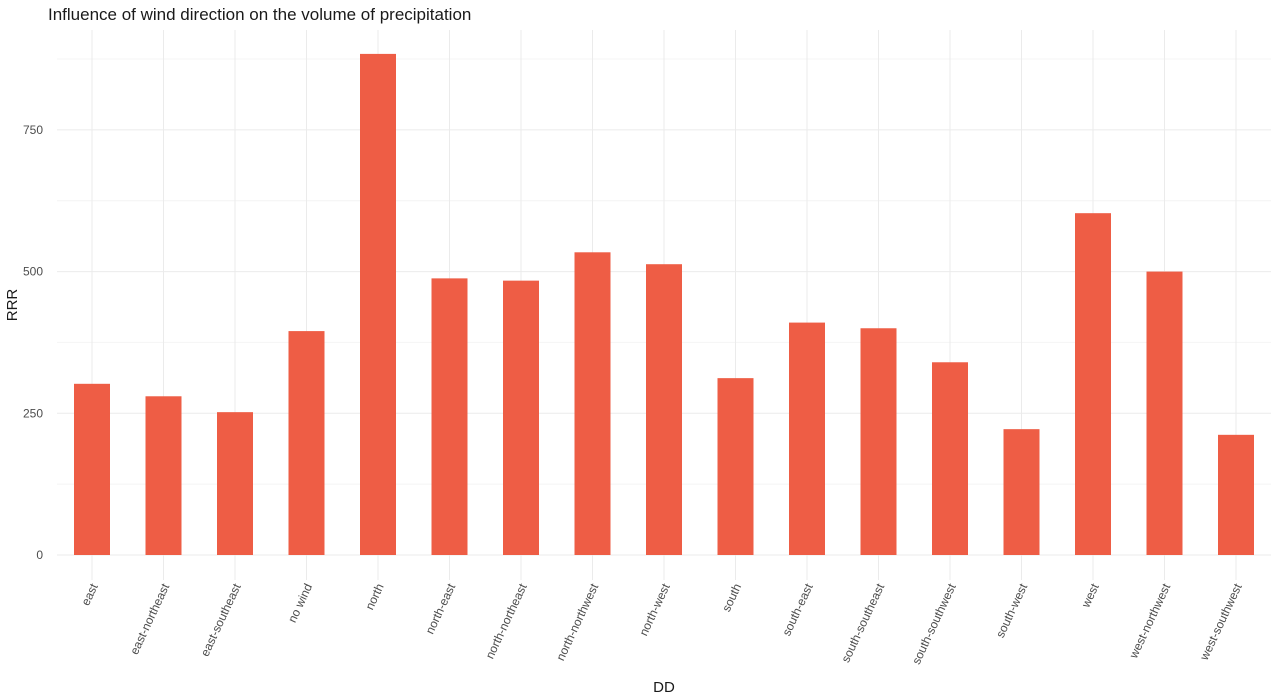 The height and width of the screenshot is (695, 1271). What do you see at coordinates (862, 623) in the screenshot?
I see `x-tick-label: south-southeast` at bounding box center [862, 623].